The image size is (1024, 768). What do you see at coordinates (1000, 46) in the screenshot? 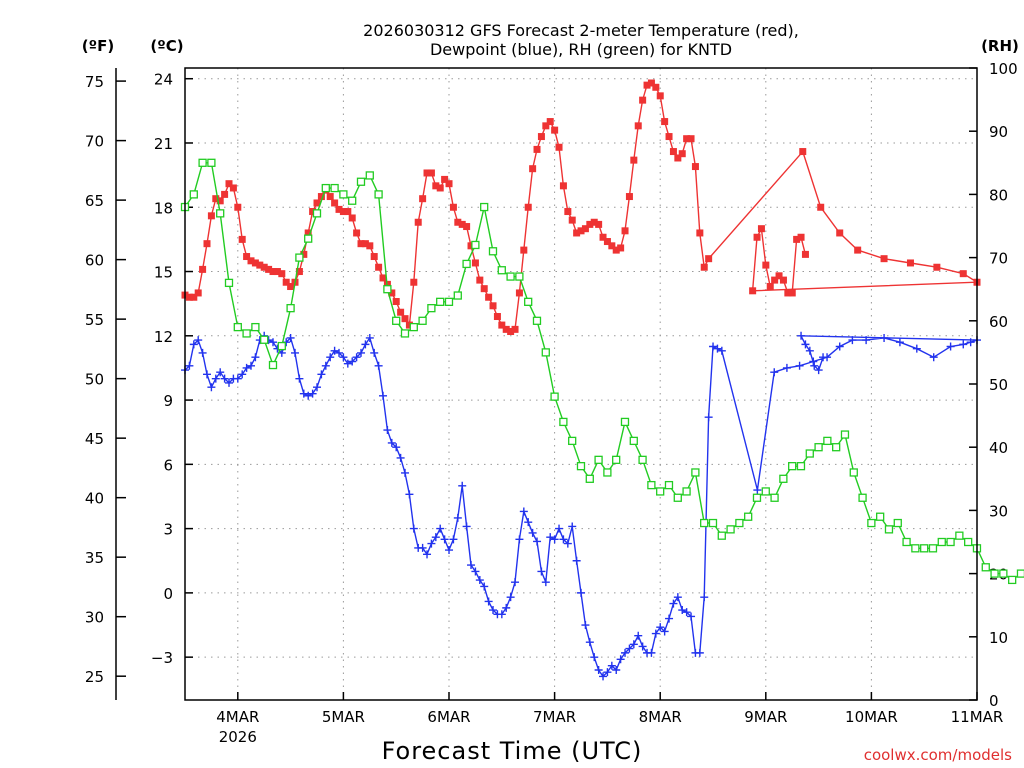
I see `rh-unit-label: (RH)` at bounding box center [1000, 46].